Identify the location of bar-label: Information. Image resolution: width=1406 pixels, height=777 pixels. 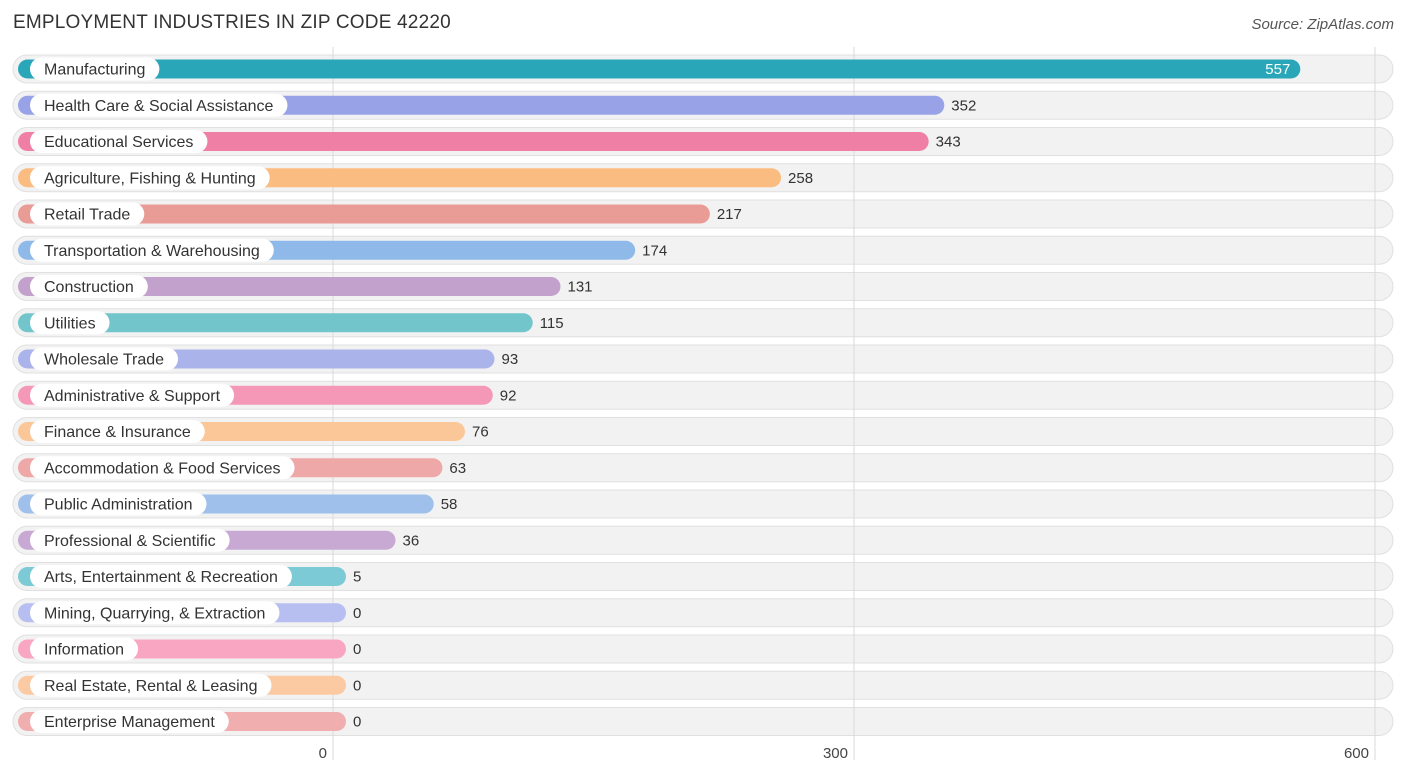
(84, 650).